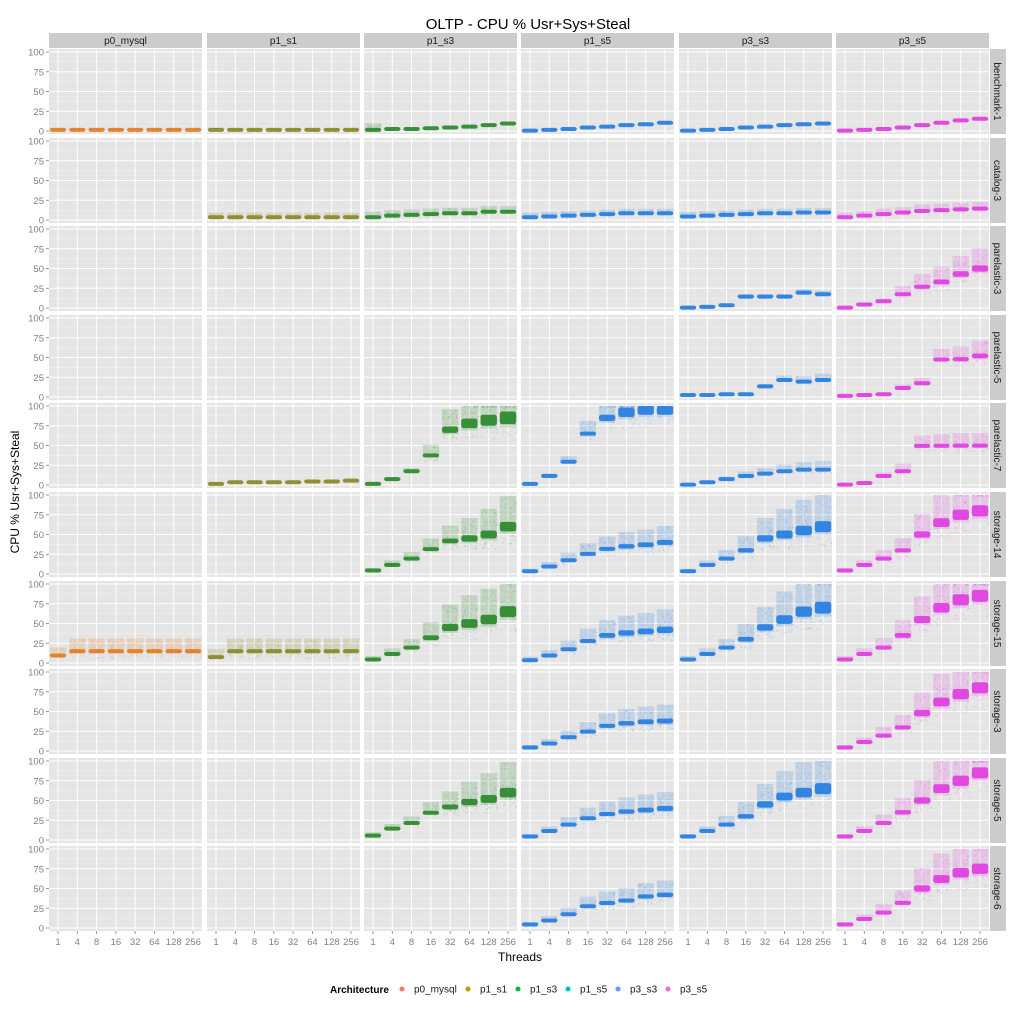 The image size is (1020, 1025). What do you see at coordinates (15, 492) in the screenshot?
I see `y-axis-label: CPU % Usr+Sys+Steal` at bounding box center [15, 492].